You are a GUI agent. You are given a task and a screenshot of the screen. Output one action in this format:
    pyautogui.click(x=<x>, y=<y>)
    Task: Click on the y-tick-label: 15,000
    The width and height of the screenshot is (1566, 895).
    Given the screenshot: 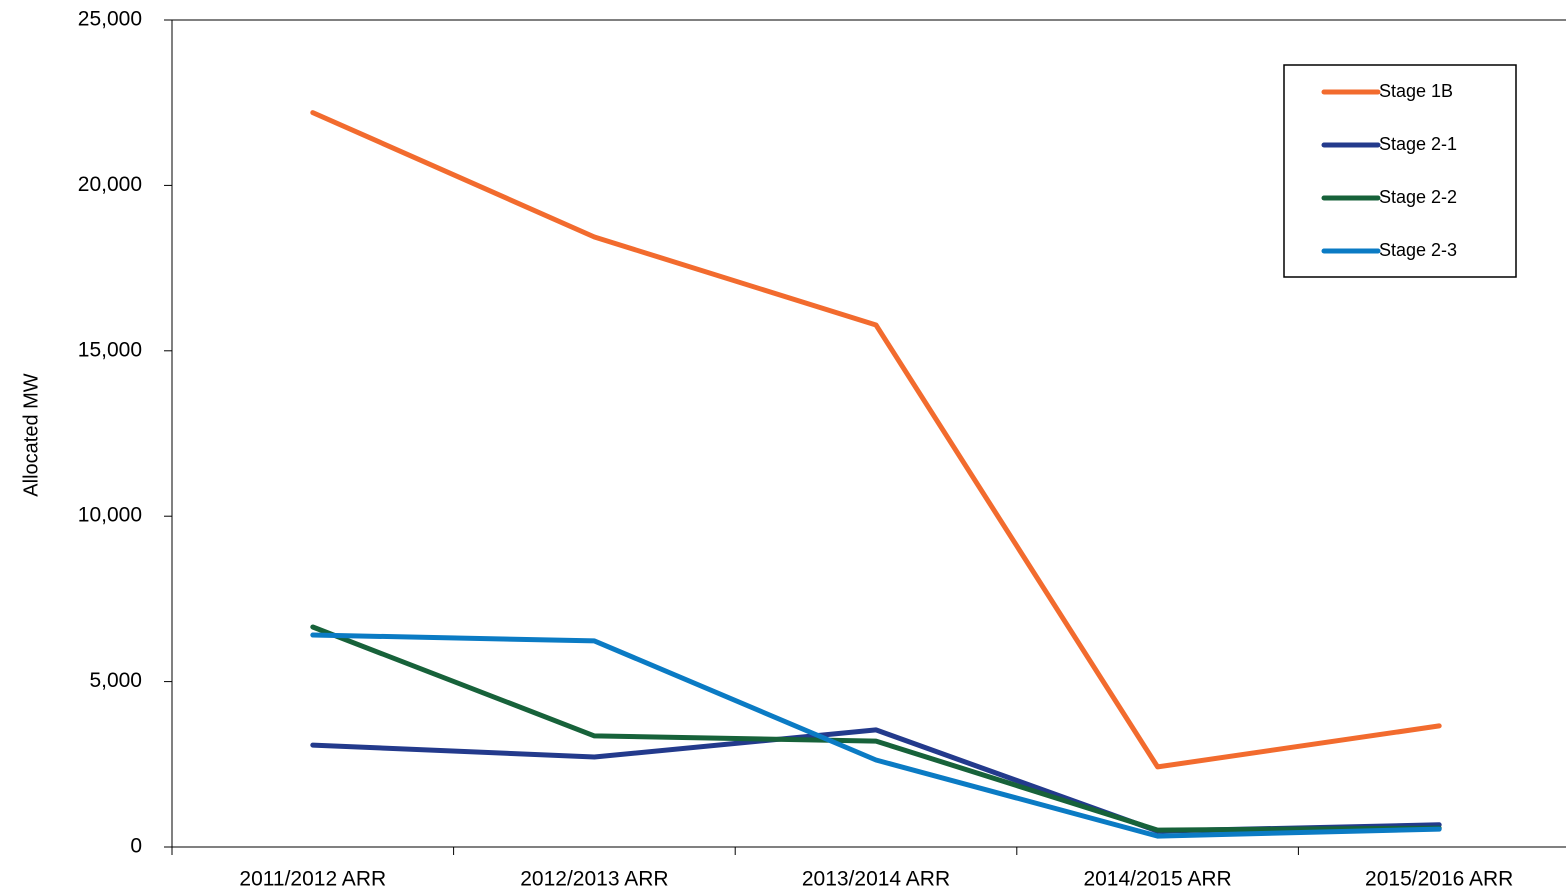 What is the action you would take?
    pyautogui.click(x=110, y=349)
    